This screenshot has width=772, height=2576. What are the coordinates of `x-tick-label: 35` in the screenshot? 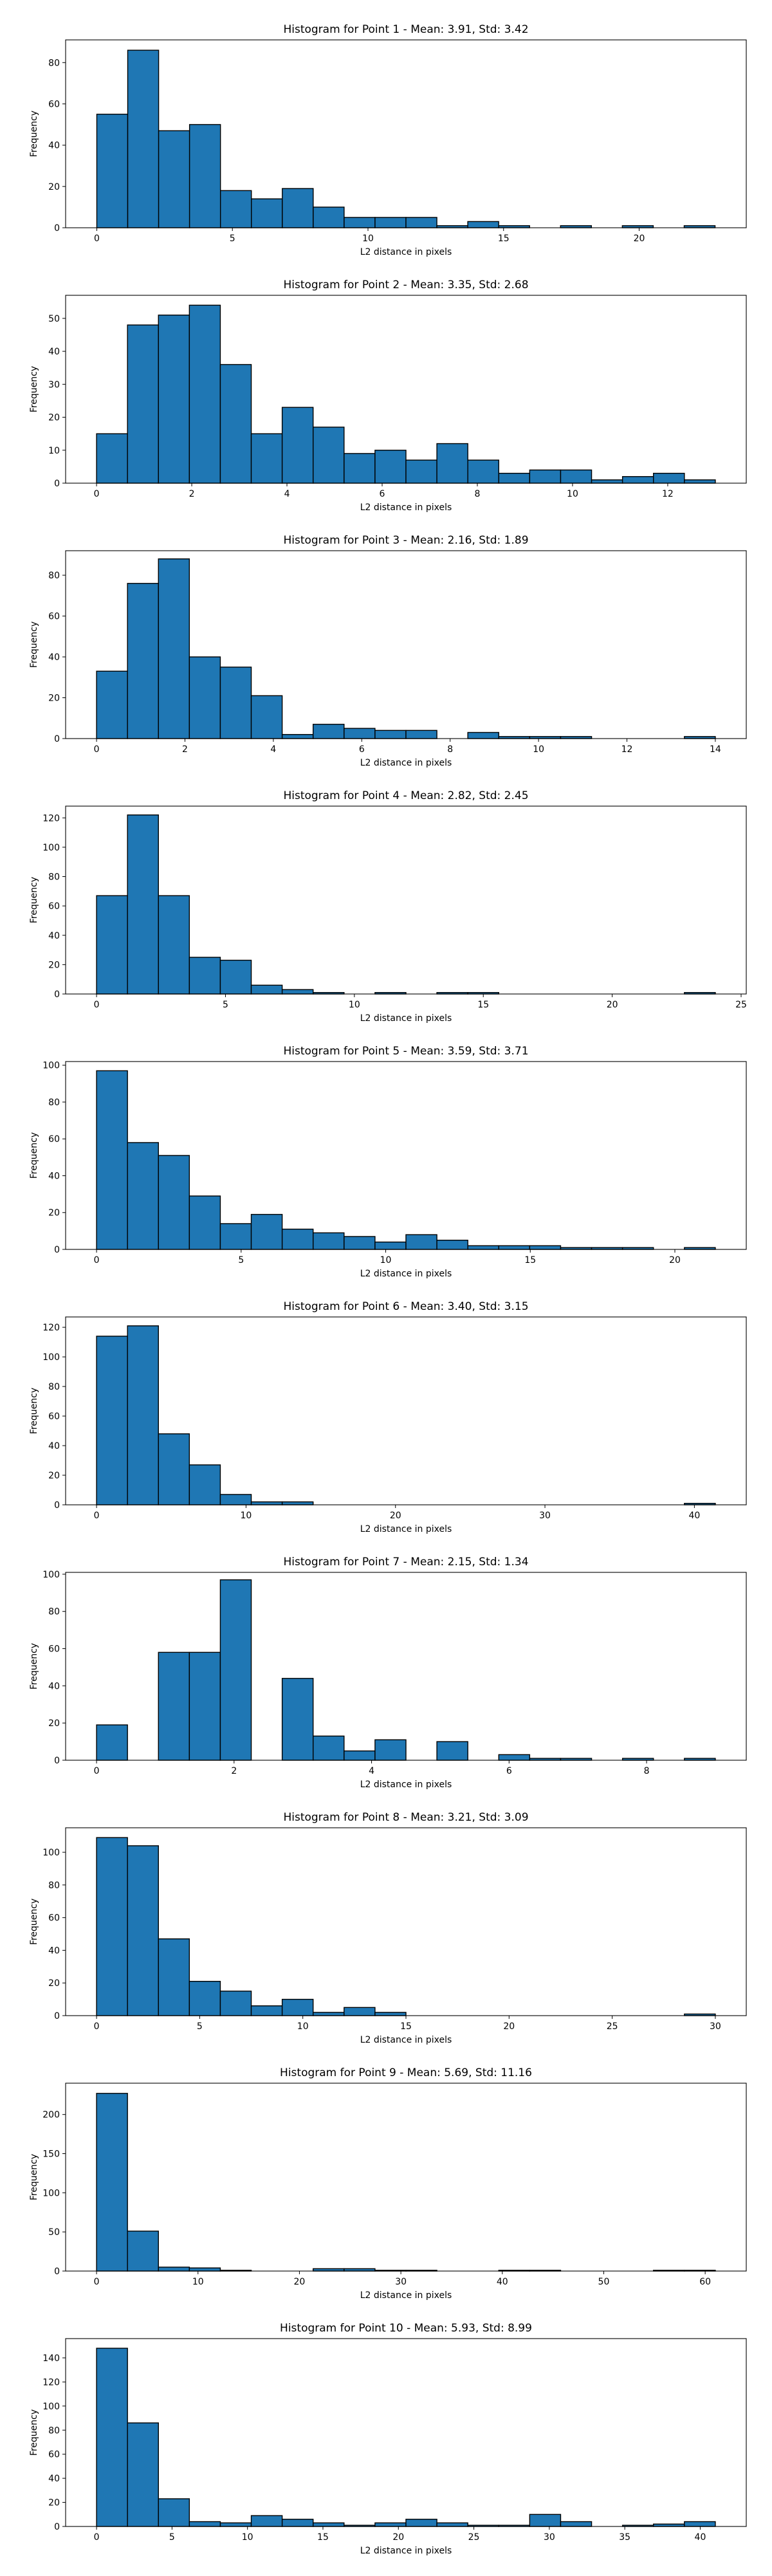 It's located at (624, 2537).